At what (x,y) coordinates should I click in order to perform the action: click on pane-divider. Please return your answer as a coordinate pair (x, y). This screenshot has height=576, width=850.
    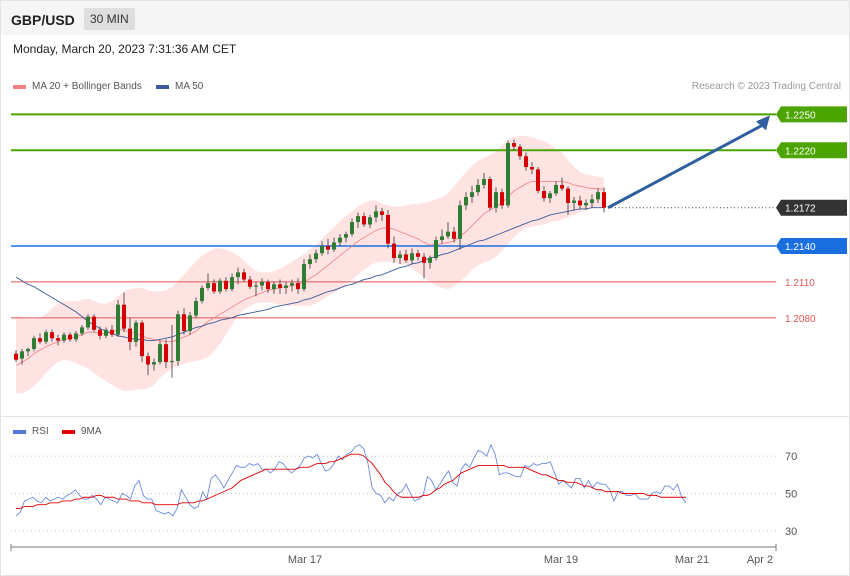
    Looking at the image, I should click on (425, 416).